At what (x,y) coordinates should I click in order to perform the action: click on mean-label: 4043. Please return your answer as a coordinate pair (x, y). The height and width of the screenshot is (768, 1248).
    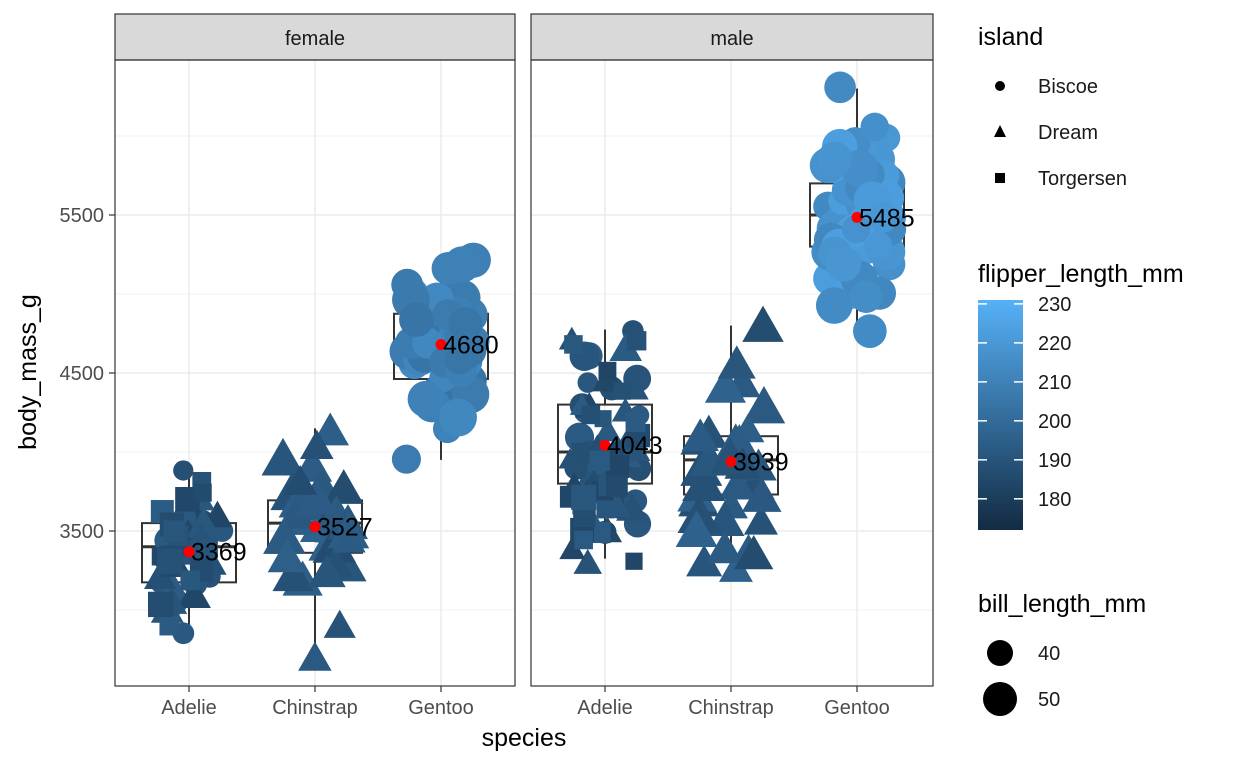
    Looking at the image, I should click on (635, 446).